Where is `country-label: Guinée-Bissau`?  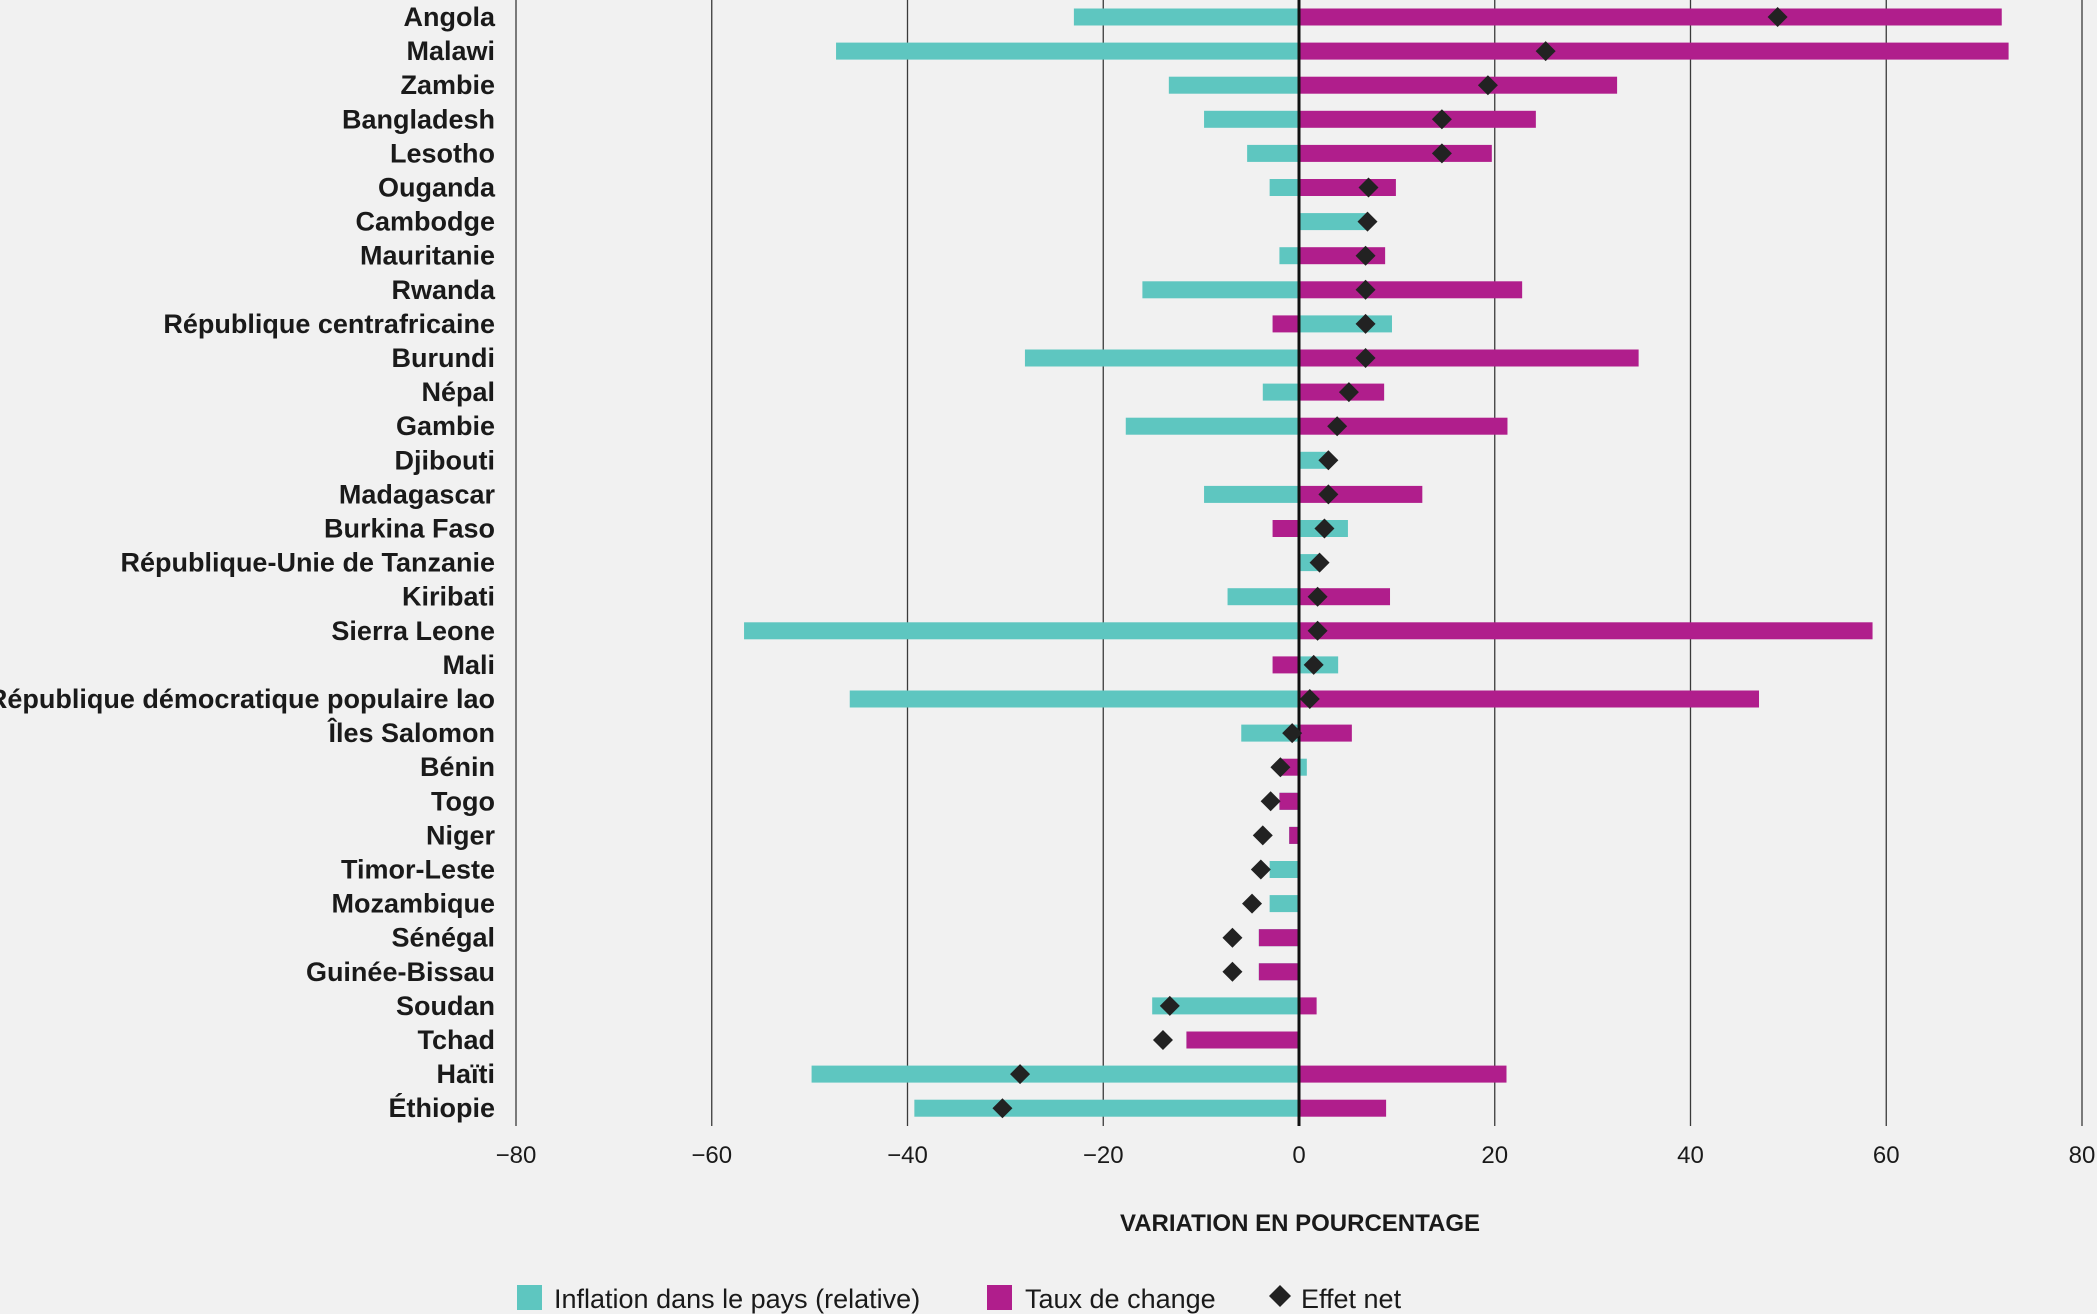 country-label: Guinée-Bissau is located at coordinates (400, 972).